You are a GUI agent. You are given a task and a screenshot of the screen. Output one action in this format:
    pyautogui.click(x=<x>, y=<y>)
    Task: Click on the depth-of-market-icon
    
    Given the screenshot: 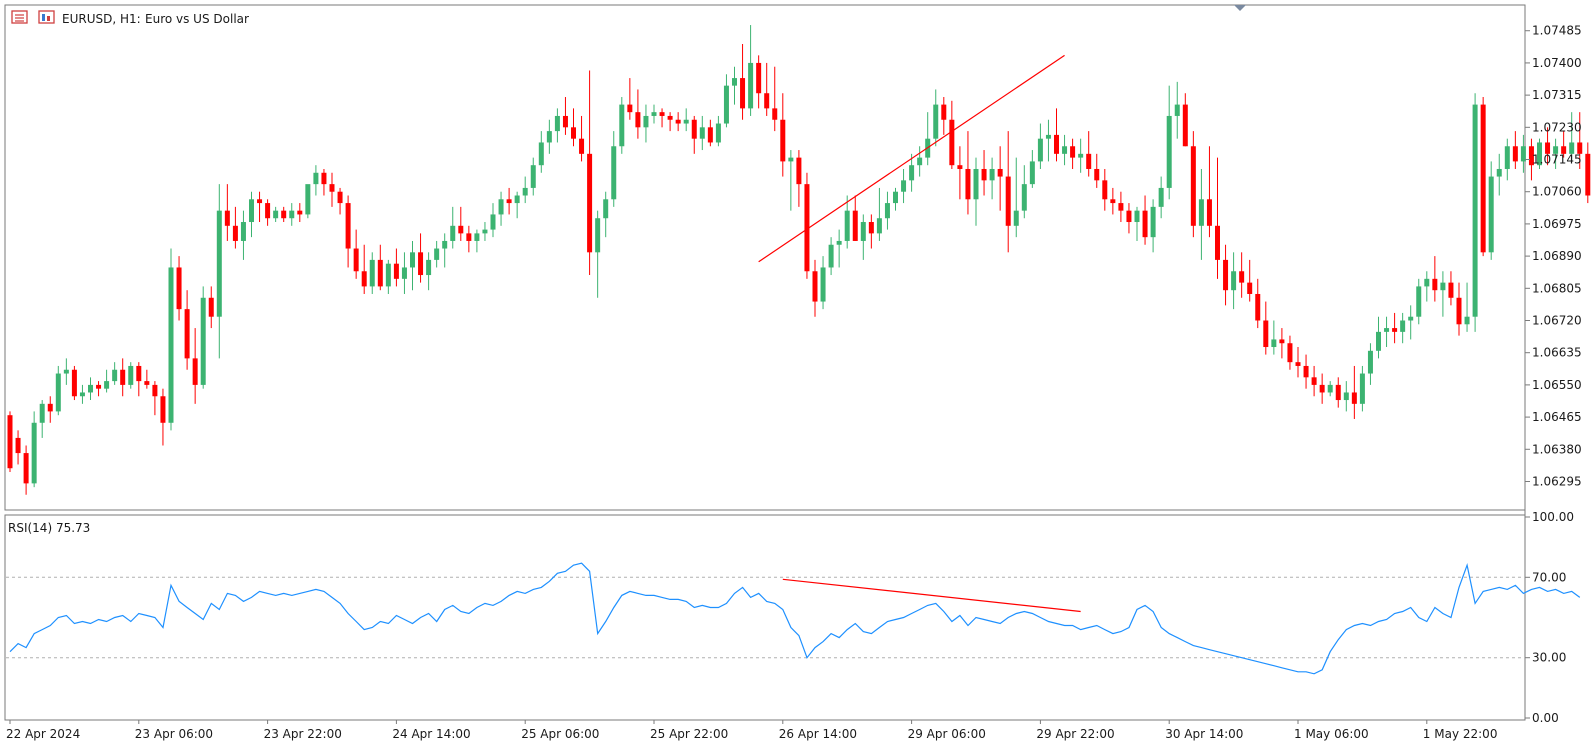 What is the action you would take?
    pyautogui.click(x=46, y=17)
    